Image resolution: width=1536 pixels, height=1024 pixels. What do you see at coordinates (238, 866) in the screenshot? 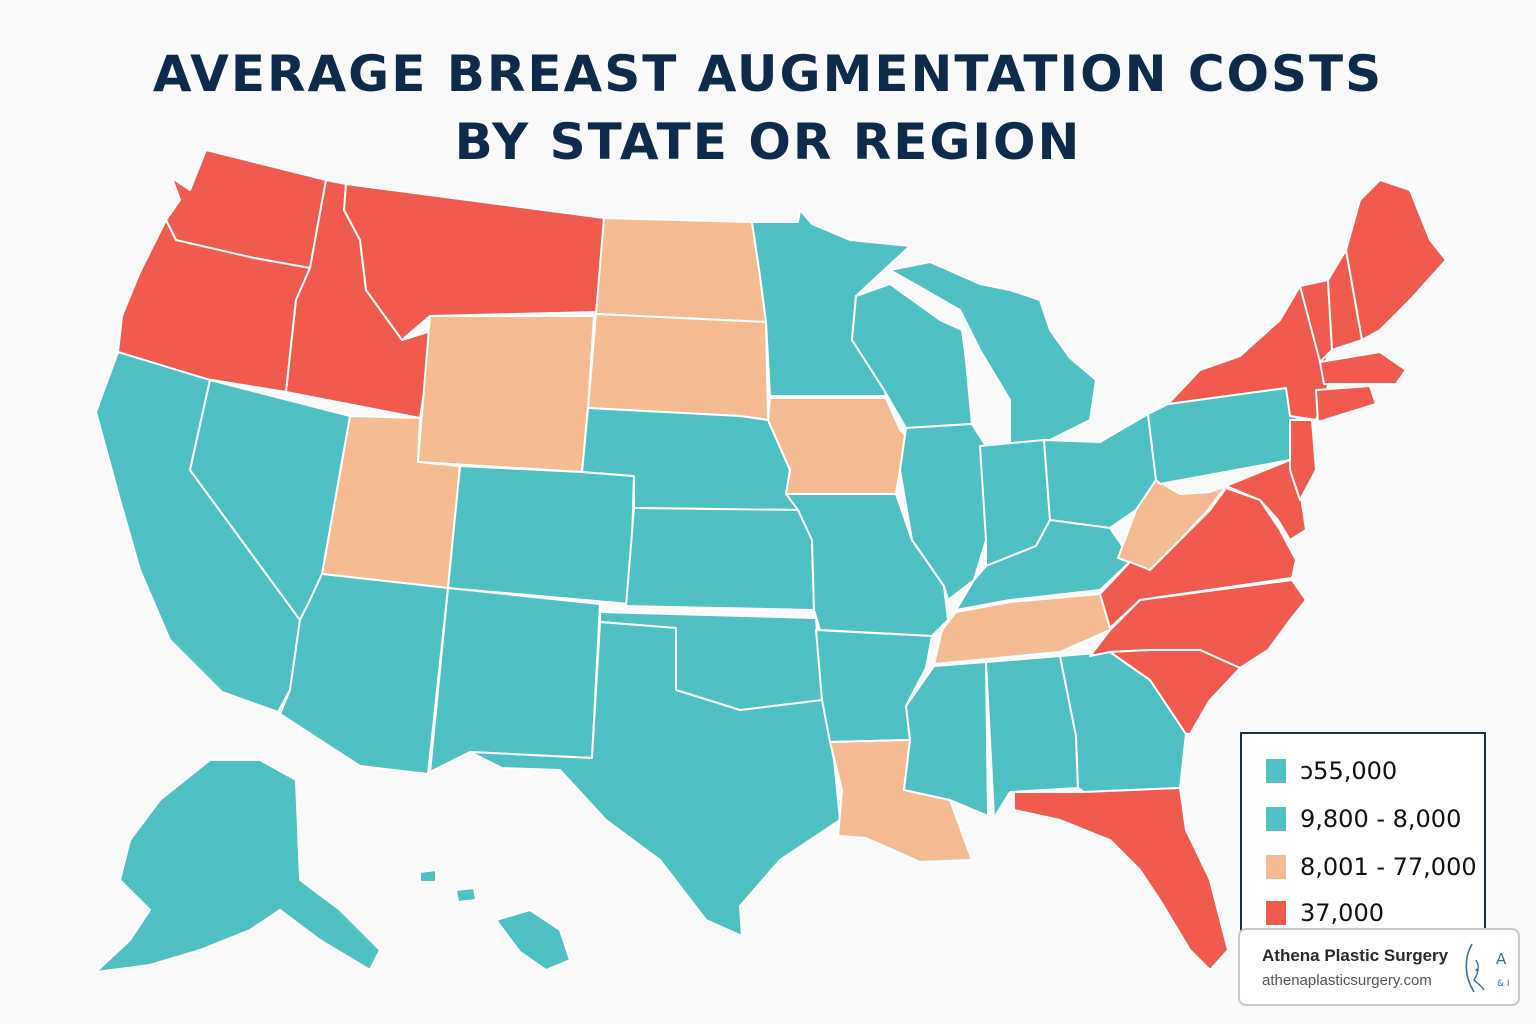
I see `state-alaska` at bounding box center [238, 866].